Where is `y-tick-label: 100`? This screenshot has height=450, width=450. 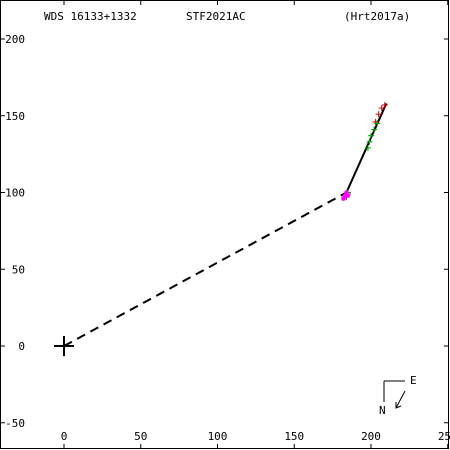 y-tick-label: 100 is located at coordinates (15, 193).